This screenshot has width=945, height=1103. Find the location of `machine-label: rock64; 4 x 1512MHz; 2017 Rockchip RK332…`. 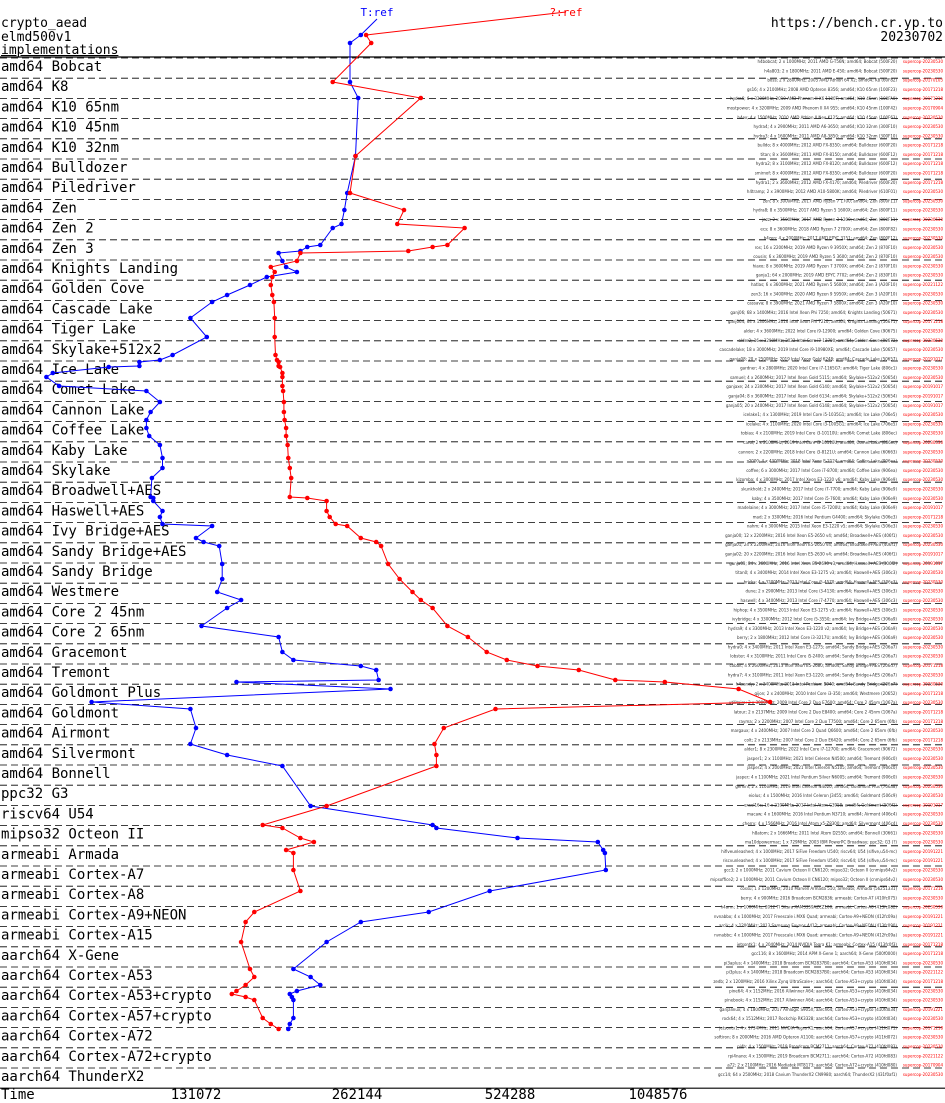

machine-label: rock64; 4 x 1512MHz; 2017 Rockchip RK332… is located at coordinates (809, 1018).